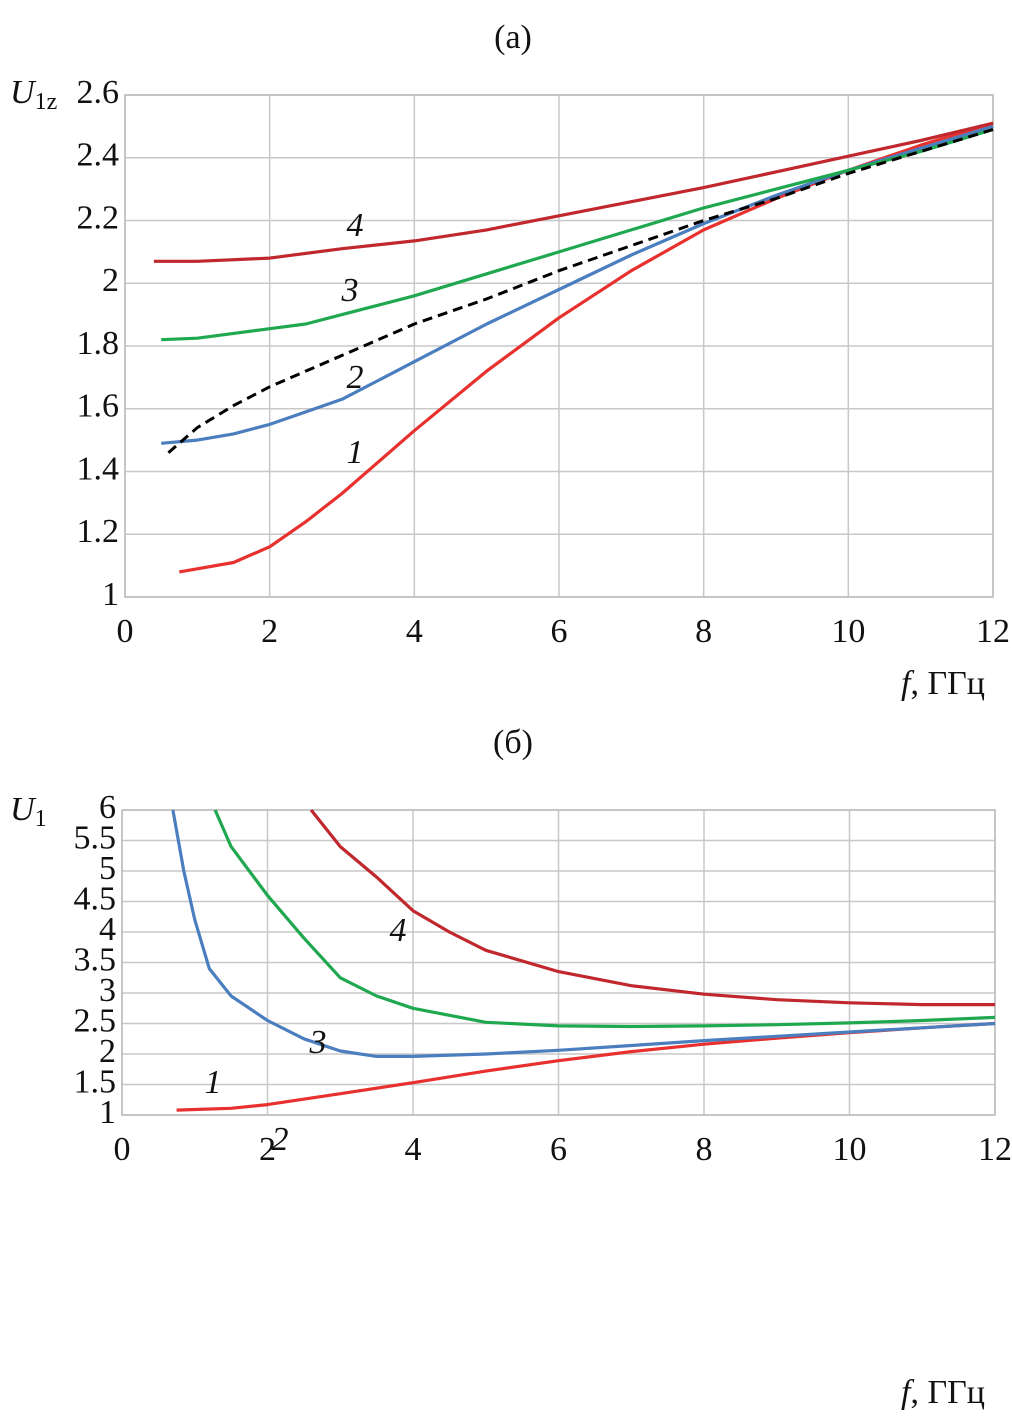 Image resolution: width=1012 pixels, height=1427 pixels. What do you see at coordinates (98, 155) in the screenshot?
I see `y-tick-label: 2.4` at bounding box center [98, 155].